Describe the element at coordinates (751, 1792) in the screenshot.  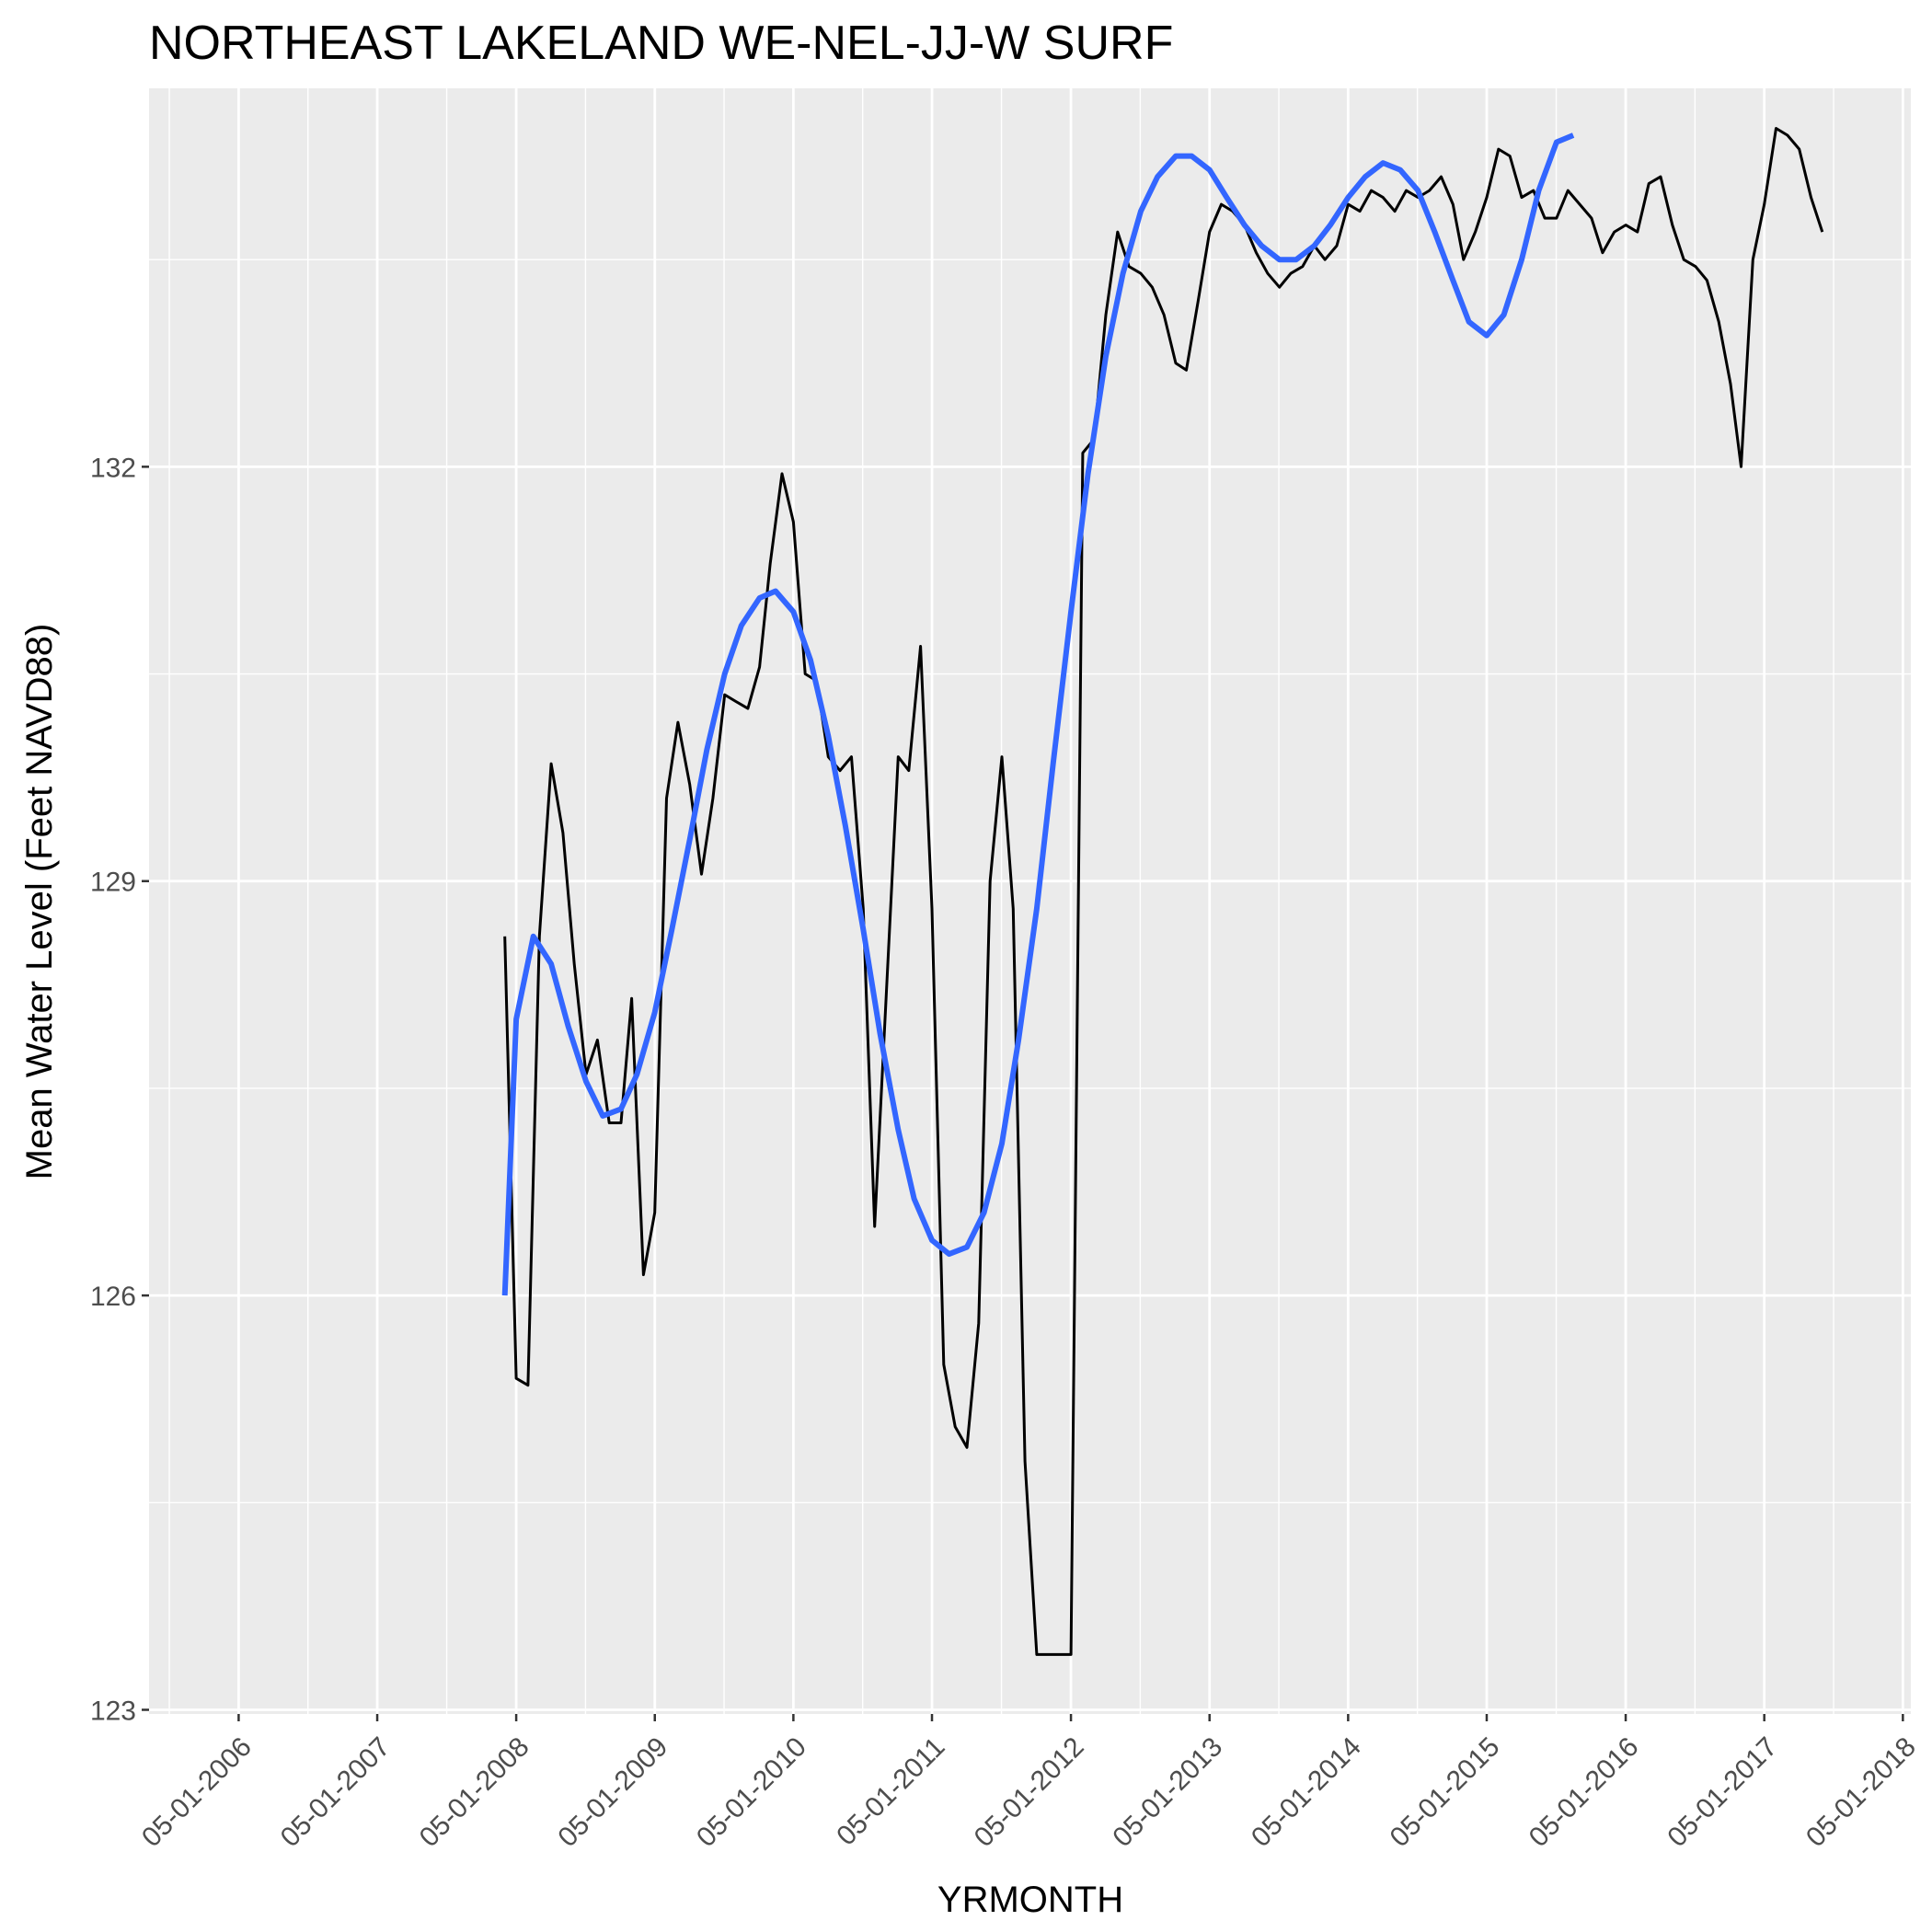
I see `x-tick-label: 05-01-2010` at that location.